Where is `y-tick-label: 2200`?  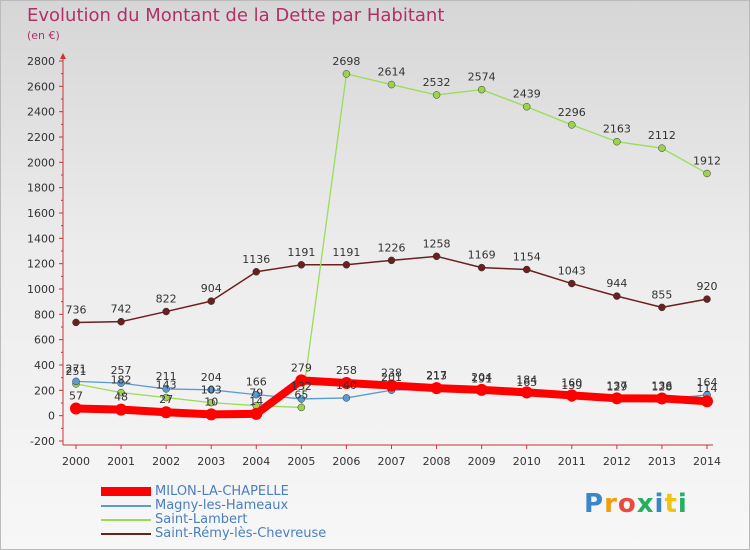
y-tick-label: 2200 is located at coordinates (41, 137).